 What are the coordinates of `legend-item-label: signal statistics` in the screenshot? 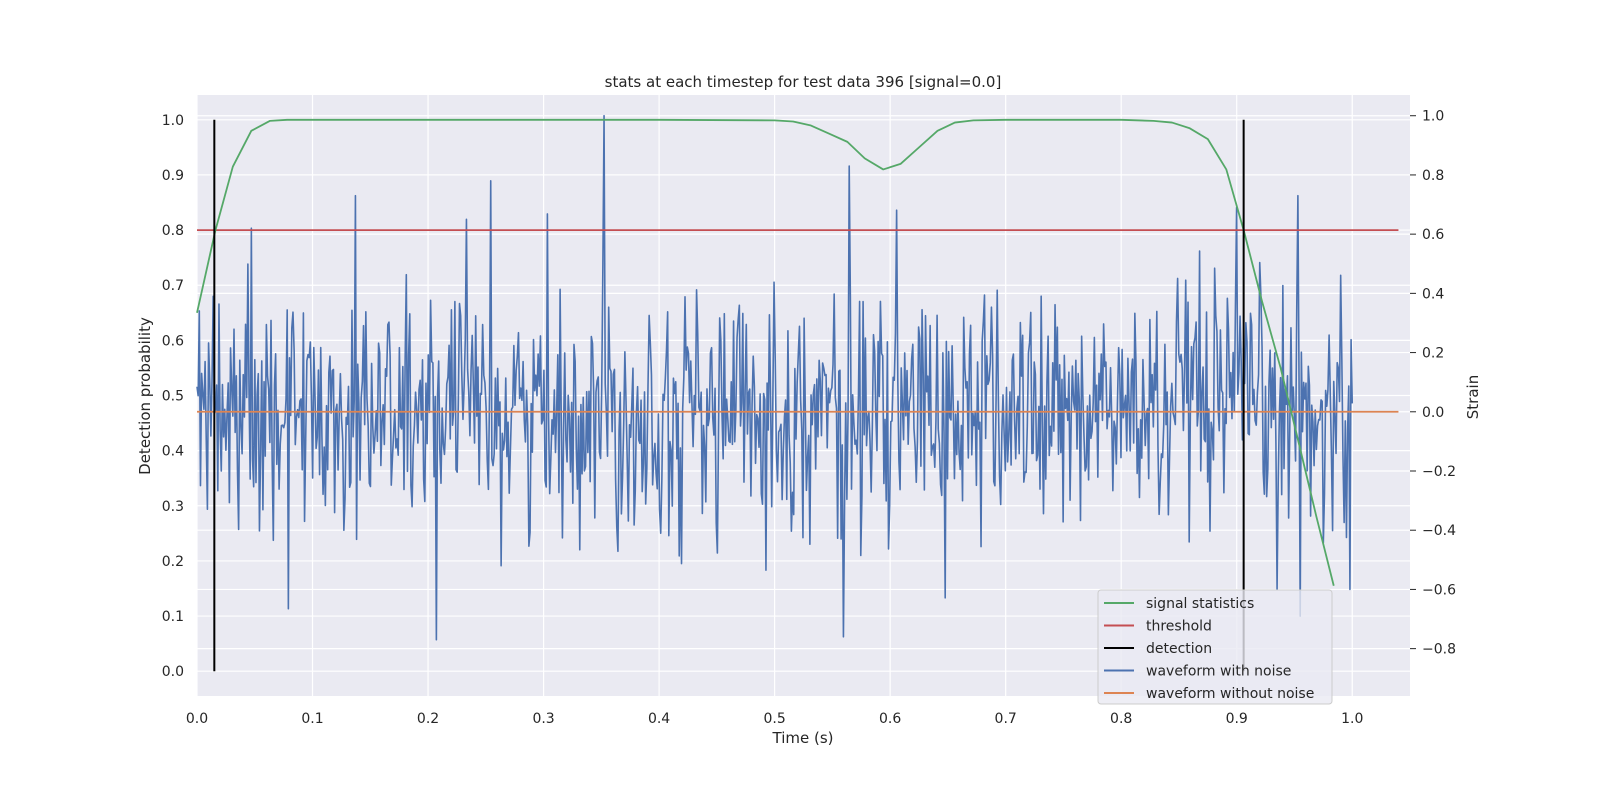 It's located at (1200, 604).